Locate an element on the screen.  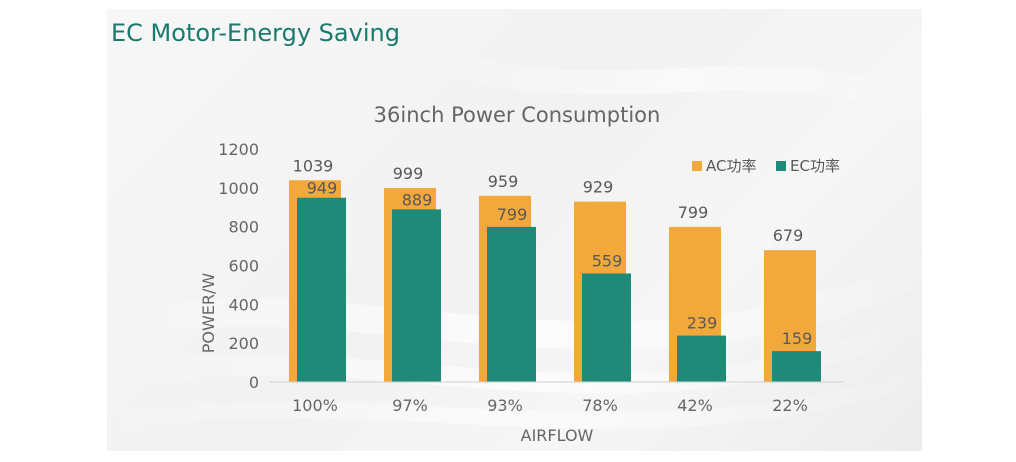
y-tick-label: 0 is located at coordinates (254, 382).